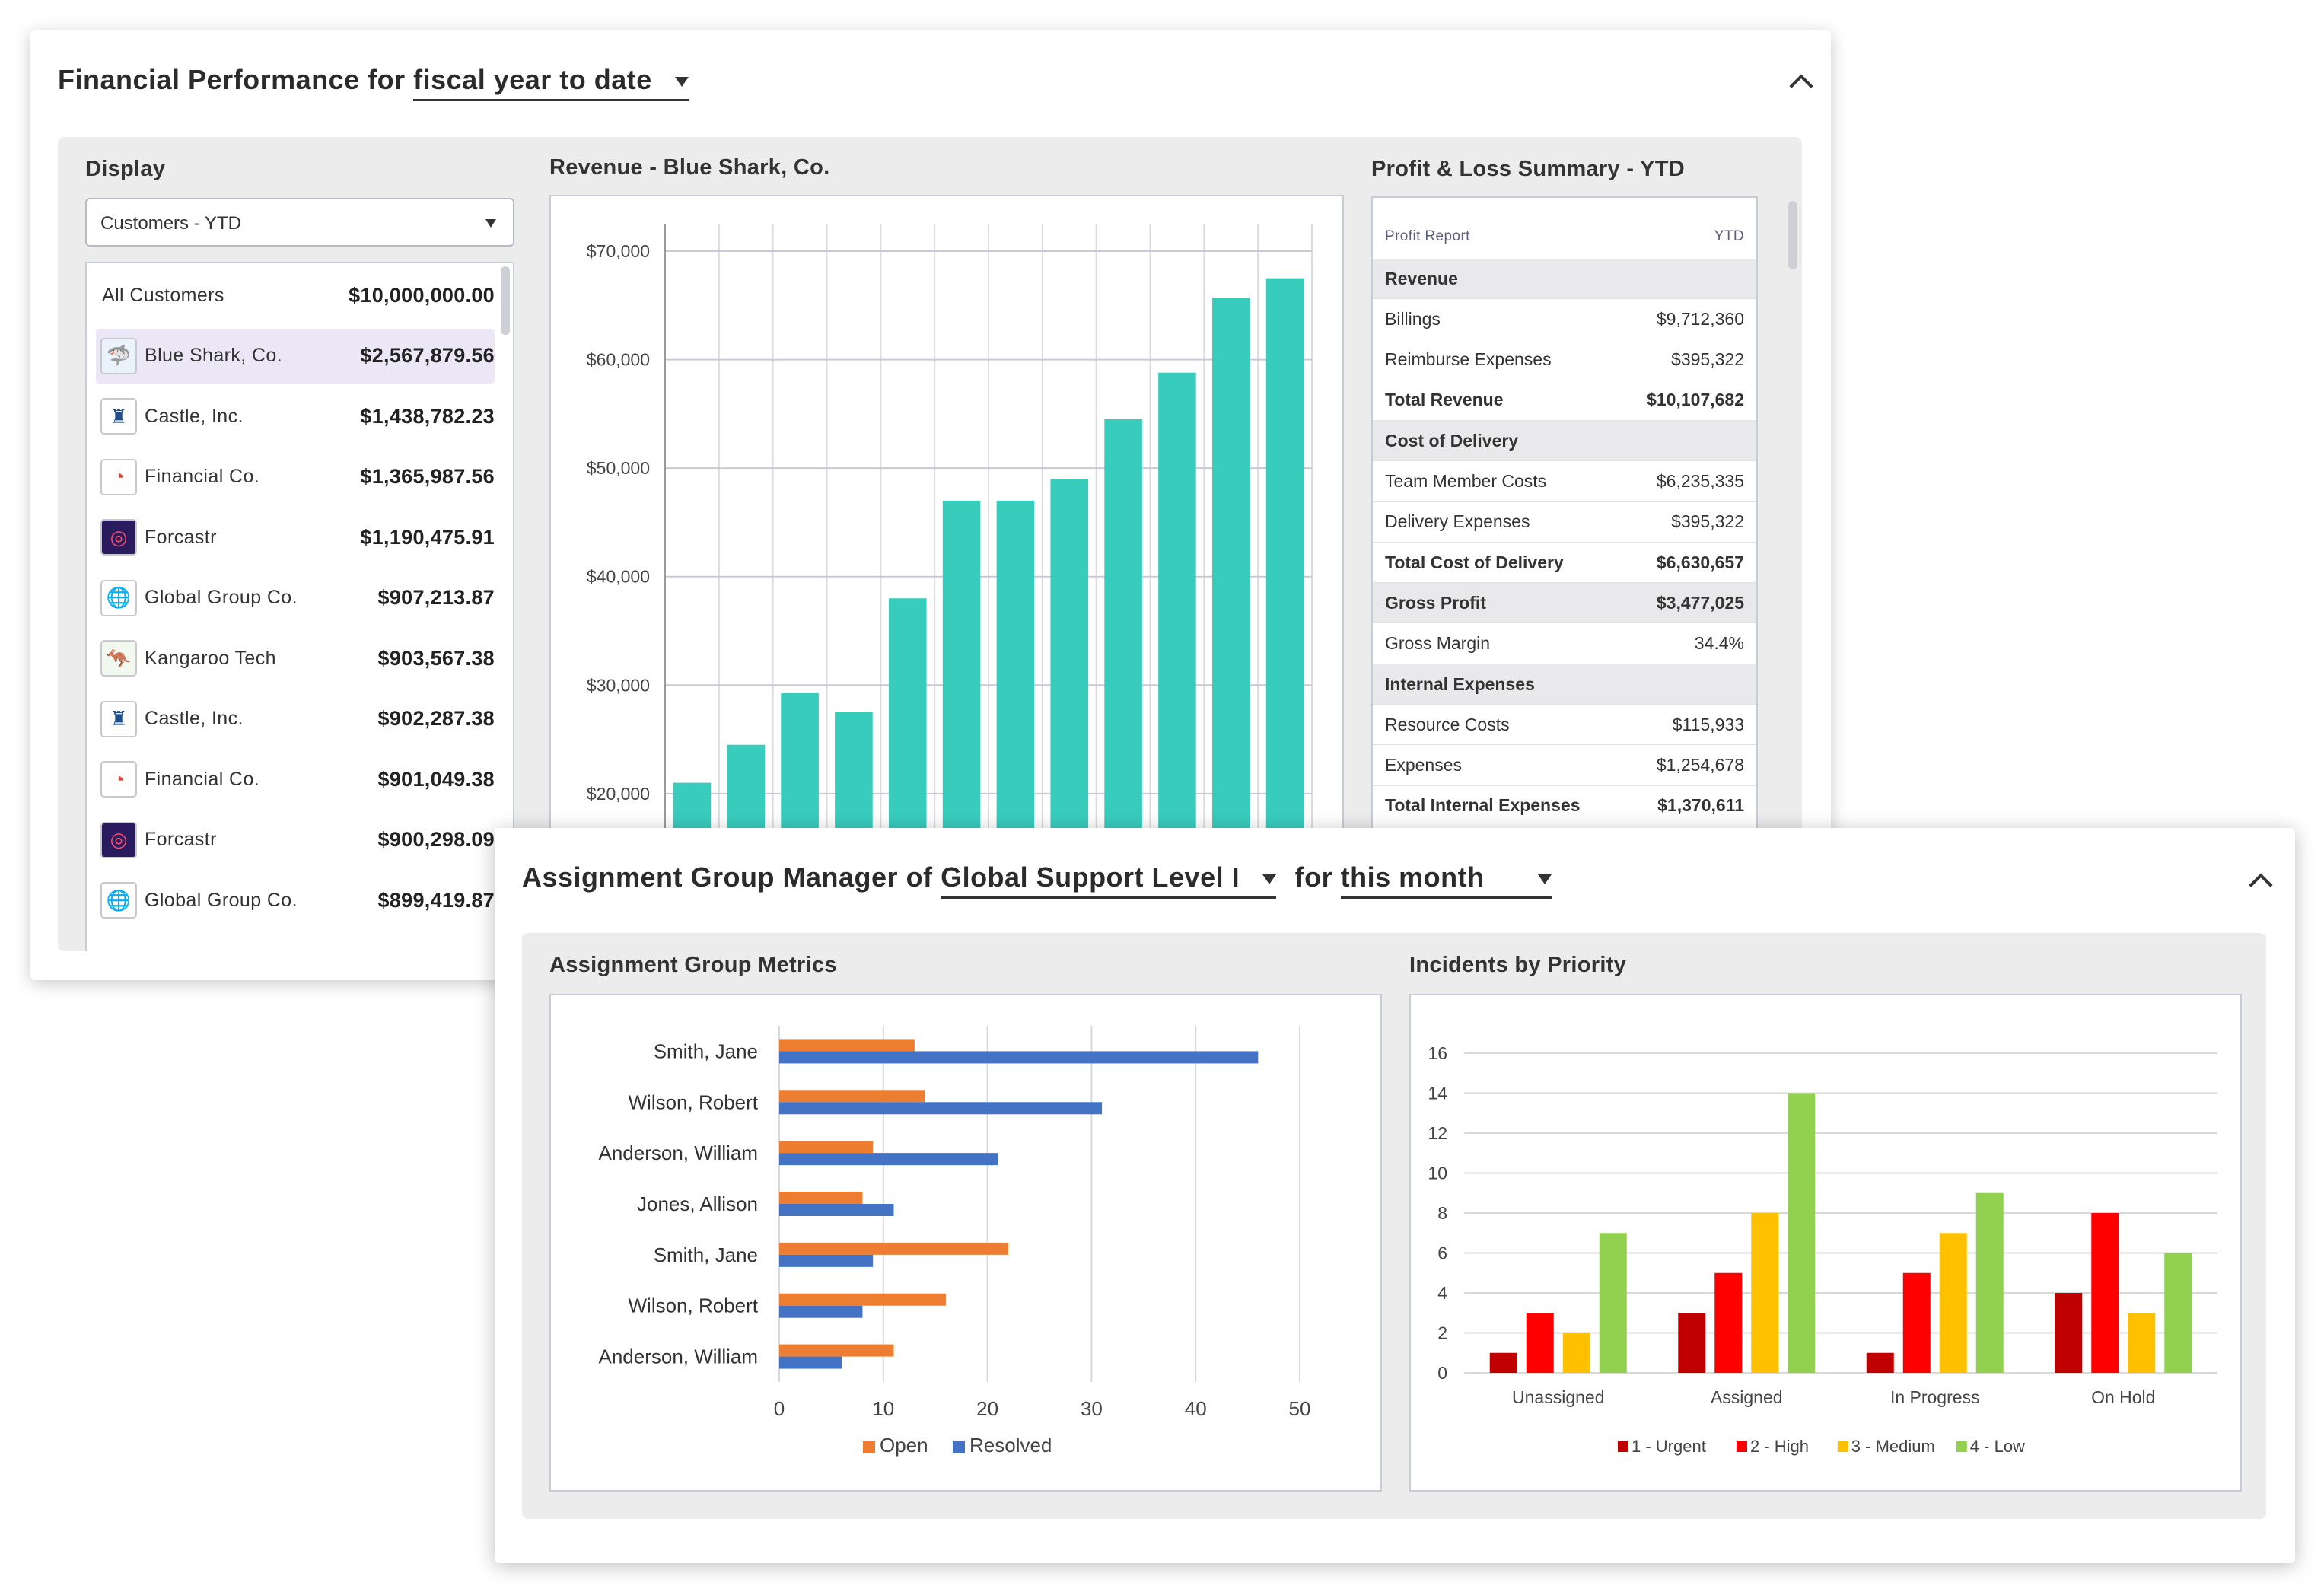 The width and height of the screenshot is (2324, 1592). Describe the element at coordinates (1700, 602) in the screenshot. I see `pl-row-value: $3,477,025` at that location.